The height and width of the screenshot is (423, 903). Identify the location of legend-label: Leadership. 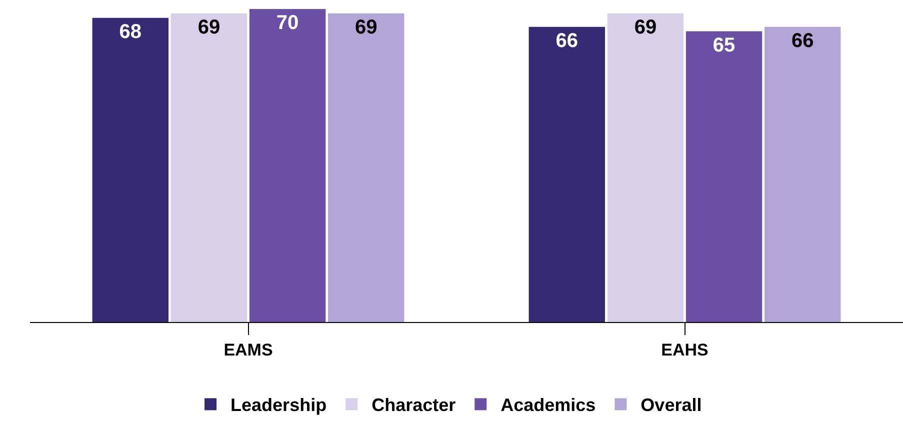
(278, 405).